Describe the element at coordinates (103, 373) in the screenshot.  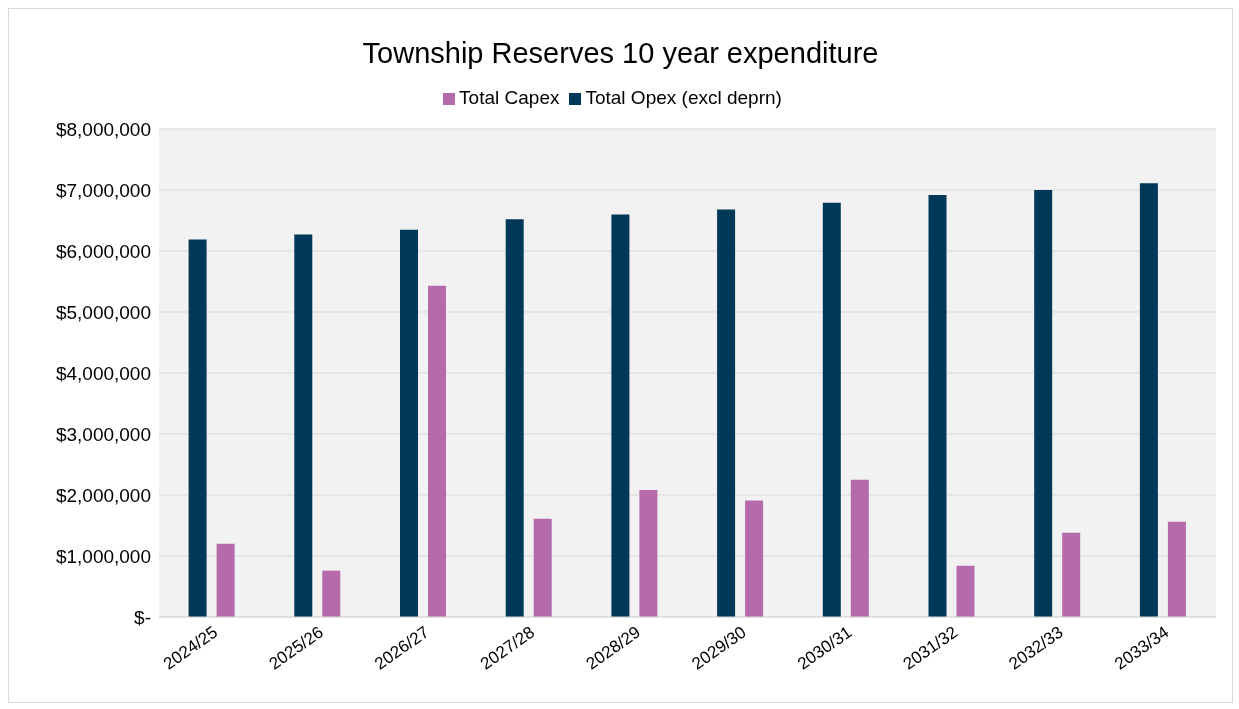
I see `y-tick-label: $4,000,000` at that location.